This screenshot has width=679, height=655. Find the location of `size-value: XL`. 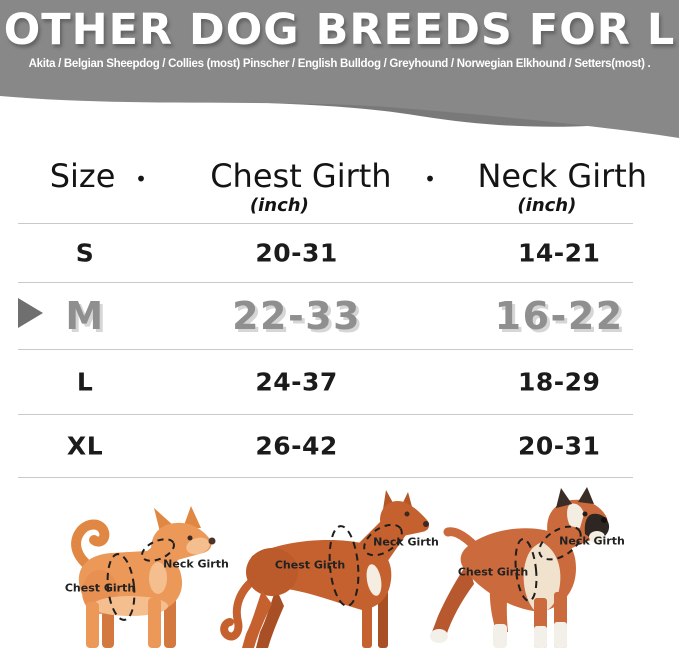

size-value: XL is located at coordinates (85, 446).